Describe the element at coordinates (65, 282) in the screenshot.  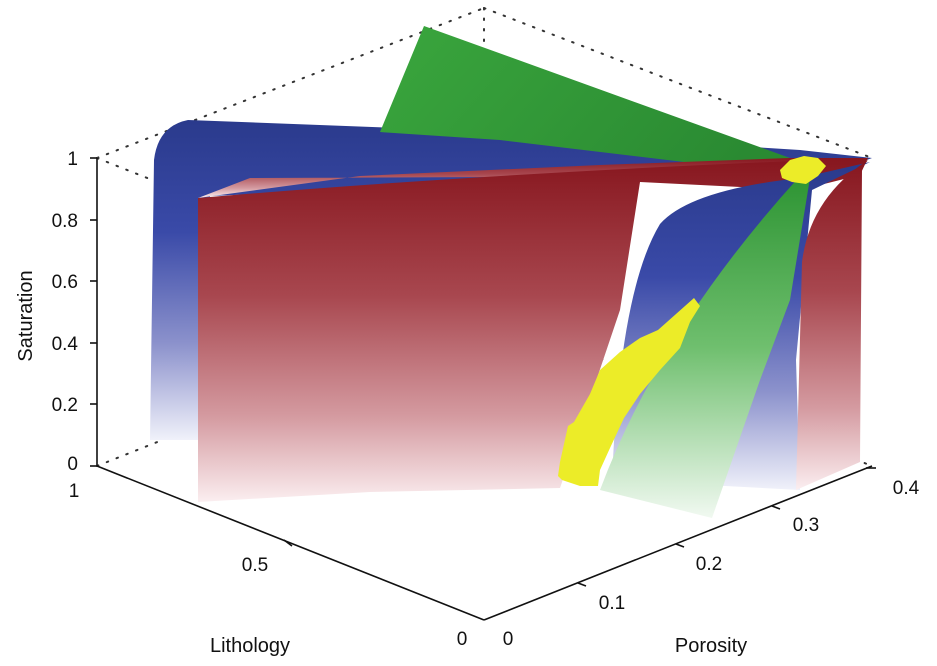
I see `tick-label-saturation-0.6: 0.6` at that location.